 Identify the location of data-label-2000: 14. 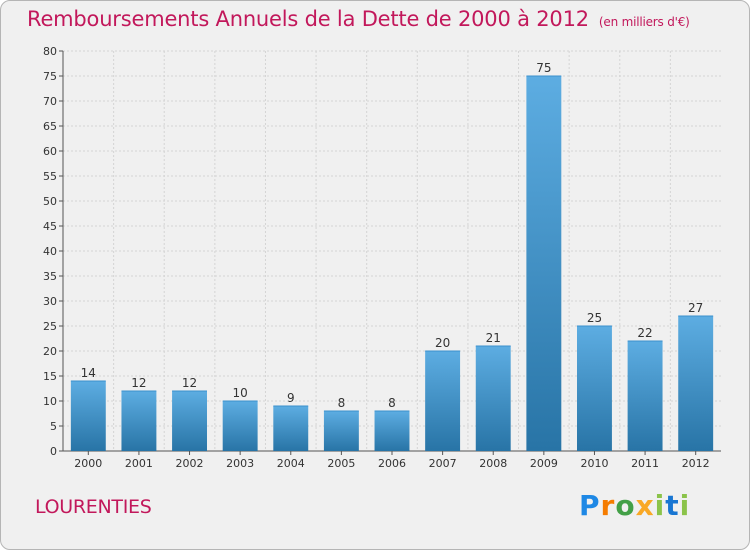
(88, 373).